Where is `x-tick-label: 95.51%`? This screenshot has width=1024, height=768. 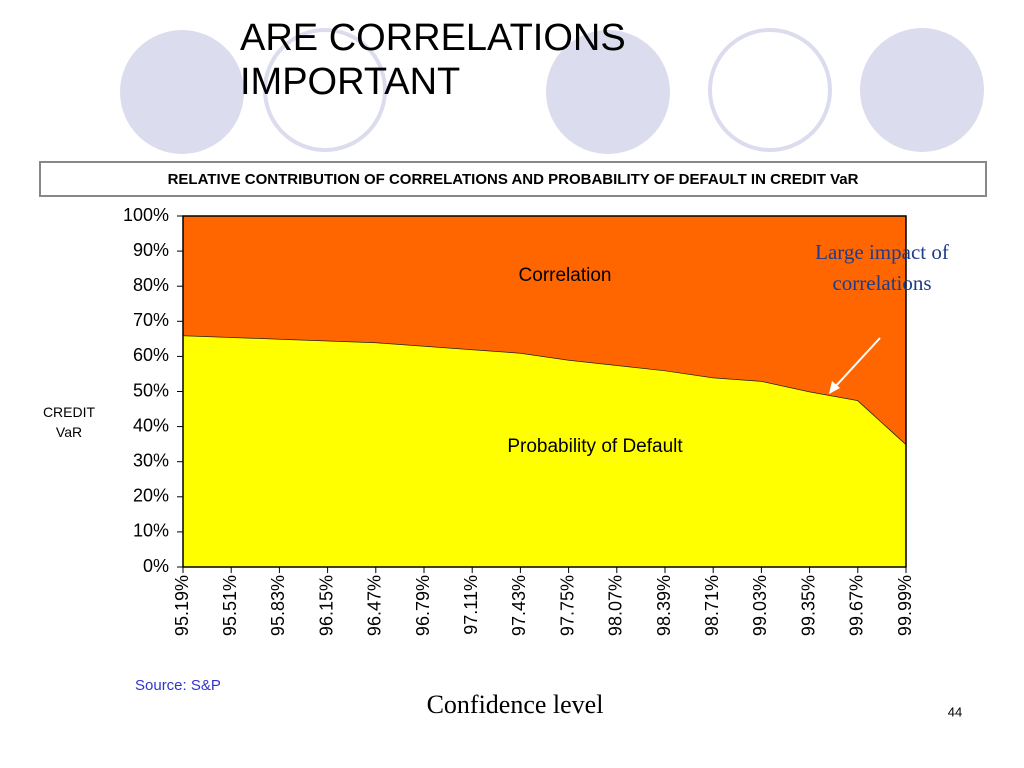
x-tick-label: 95.51% is located at coordinates (230, 605).